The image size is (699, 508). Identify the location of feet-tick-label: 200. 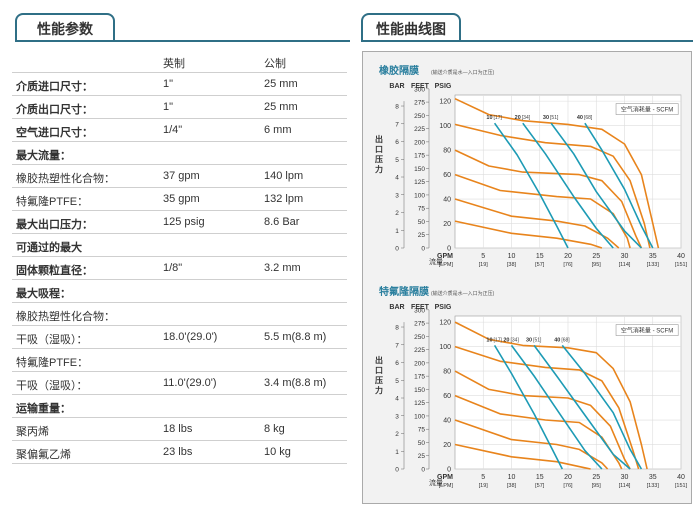
(419, 363).